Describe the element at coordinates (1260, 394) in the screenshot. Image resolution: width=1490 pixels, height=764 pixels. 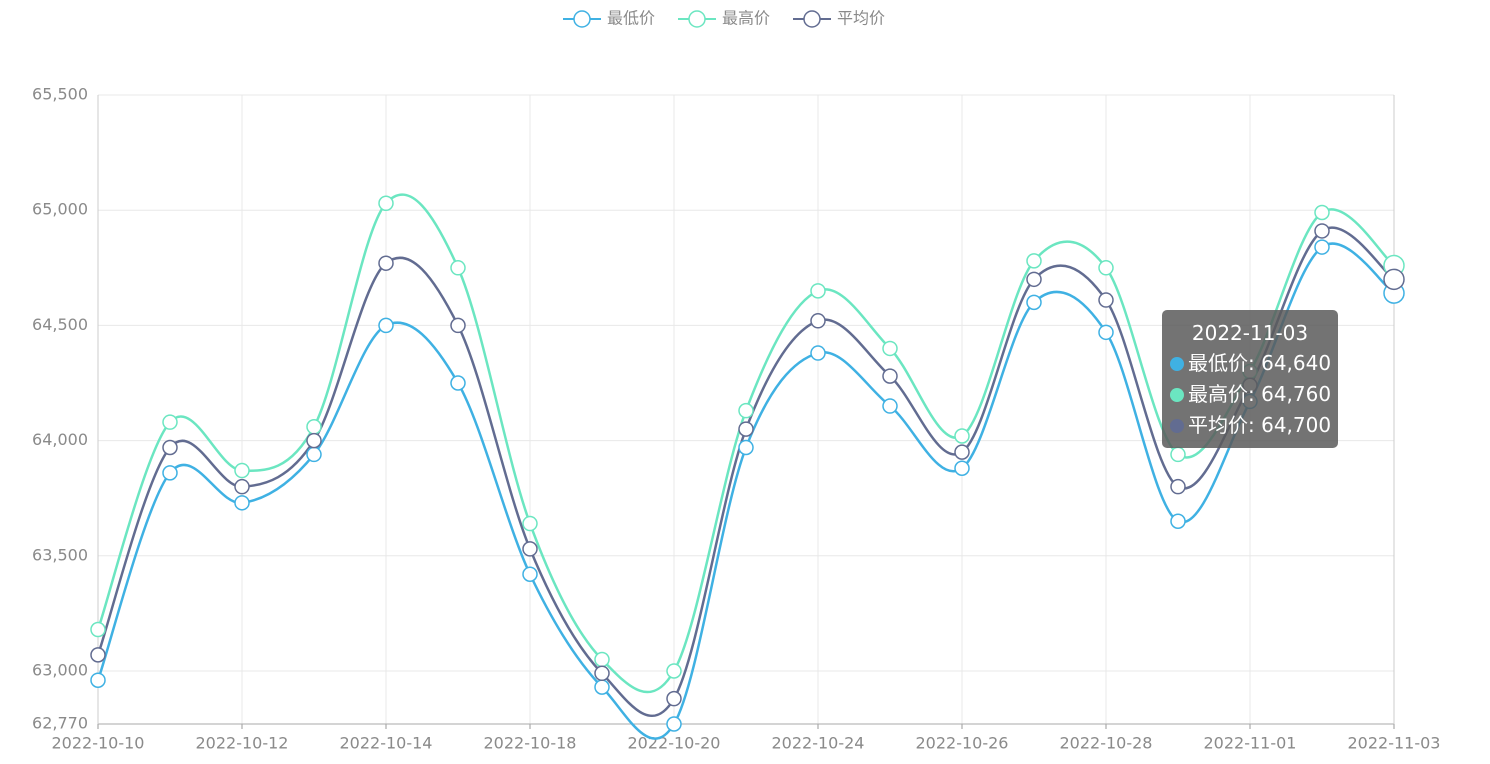
I see `tooltip-text: 最高价: 64,760` at that location.